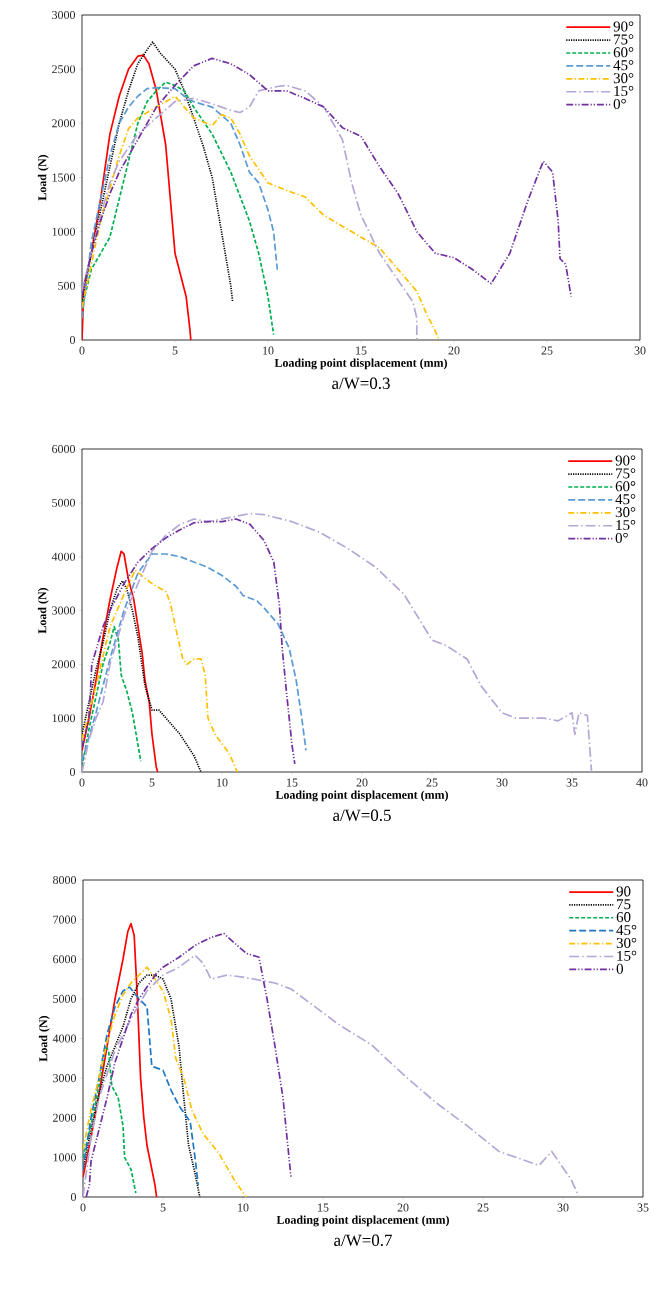  What do you see at coordinates (65, 880) in the screenshot?
I see `y-tick-label: 8000` at bounding box center [65, 880].